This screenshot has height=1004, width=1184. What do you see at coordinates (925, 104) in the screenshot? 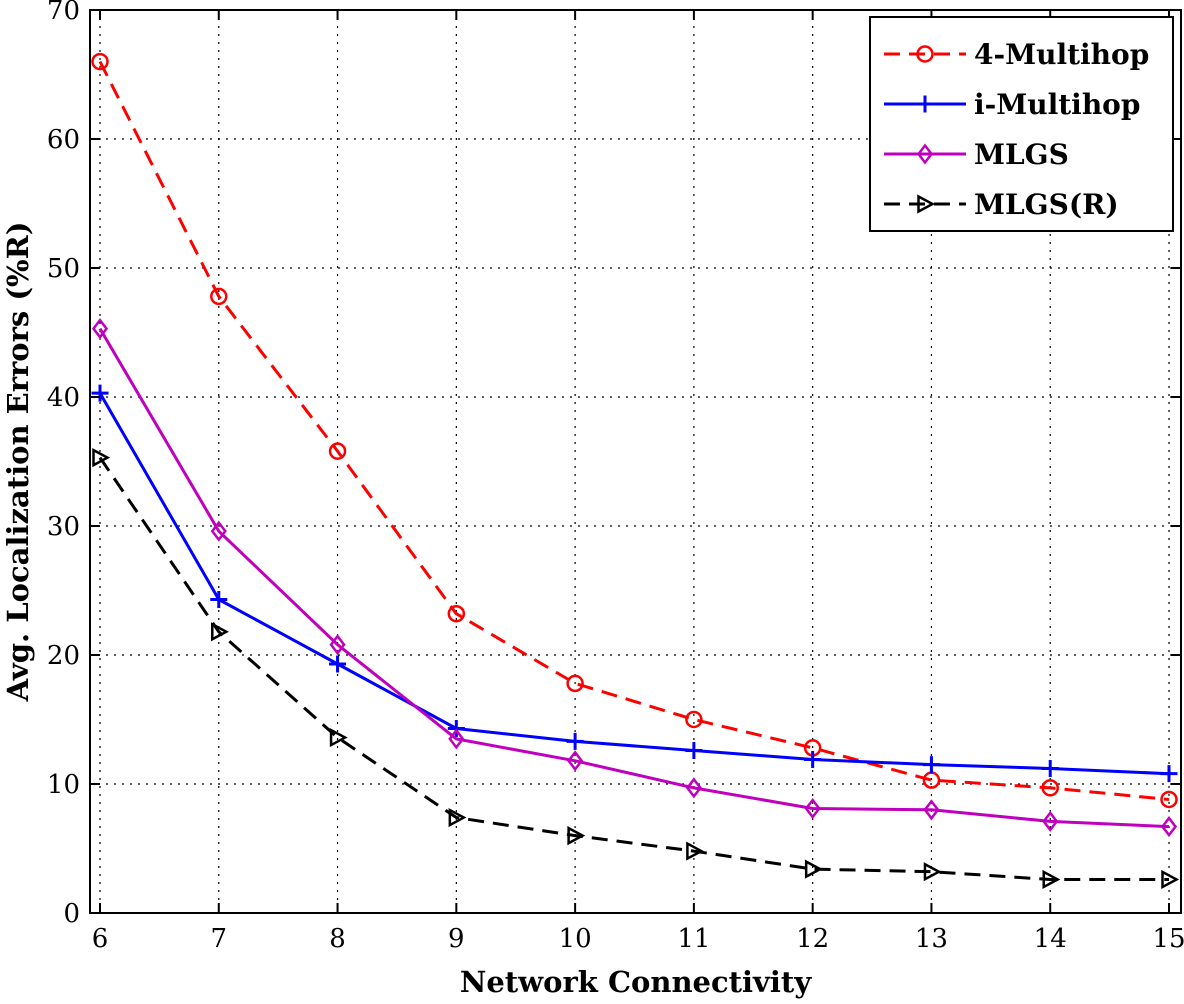
I see `legend-marker-i-multihop` at bounding box center [925, 104].